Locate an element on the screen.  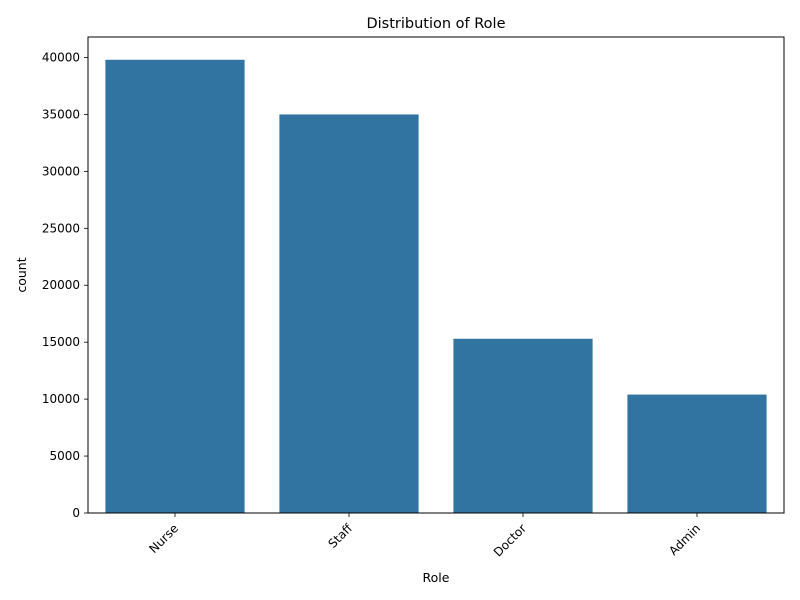
y-tick-label: 30000 is located at coordinates (61, 171).